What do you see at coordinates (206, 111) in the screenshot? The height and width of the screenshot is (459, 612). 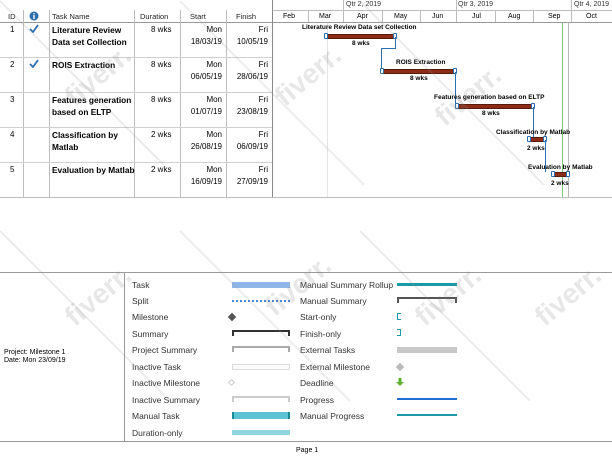 I see `start-date: 01/07/19` at bounding box center [206, 111].